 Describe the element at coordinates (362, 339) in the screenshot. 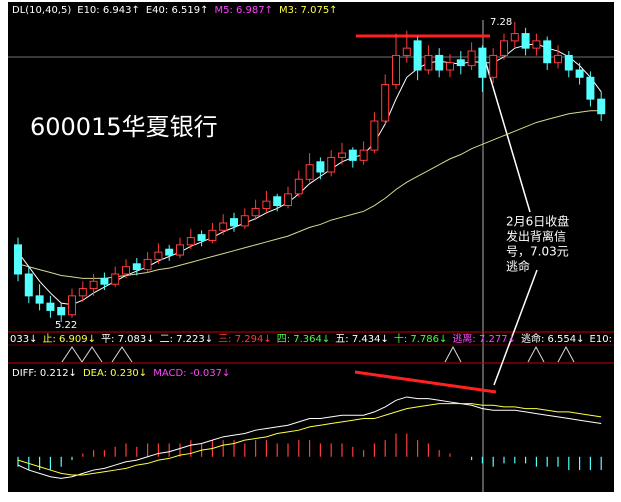

I see `header-item: 五: 7.434↓` at that location.